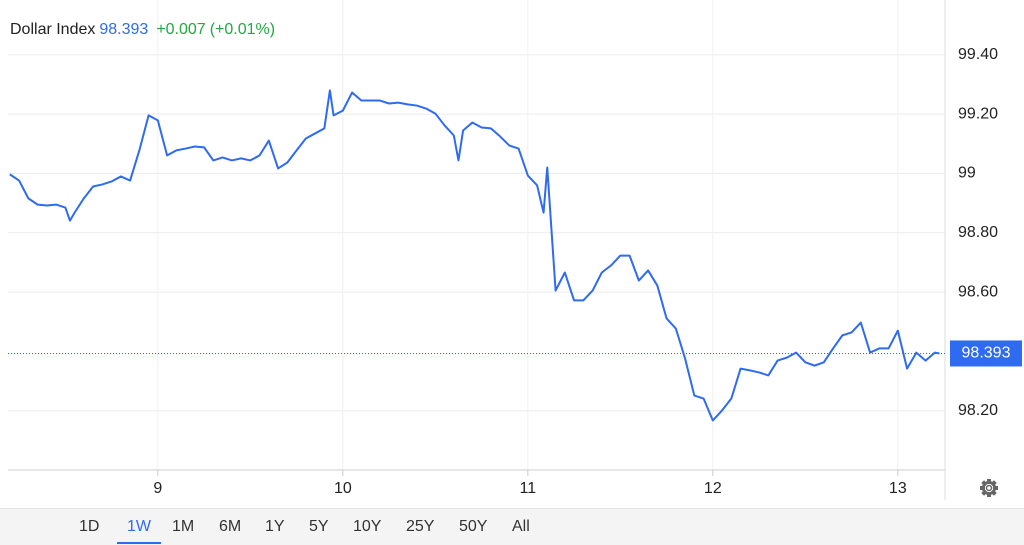  What do you see at coordinates (230, 526) in the screenshot?
I see `range-button: 6M` at bounding box center [230, 526].